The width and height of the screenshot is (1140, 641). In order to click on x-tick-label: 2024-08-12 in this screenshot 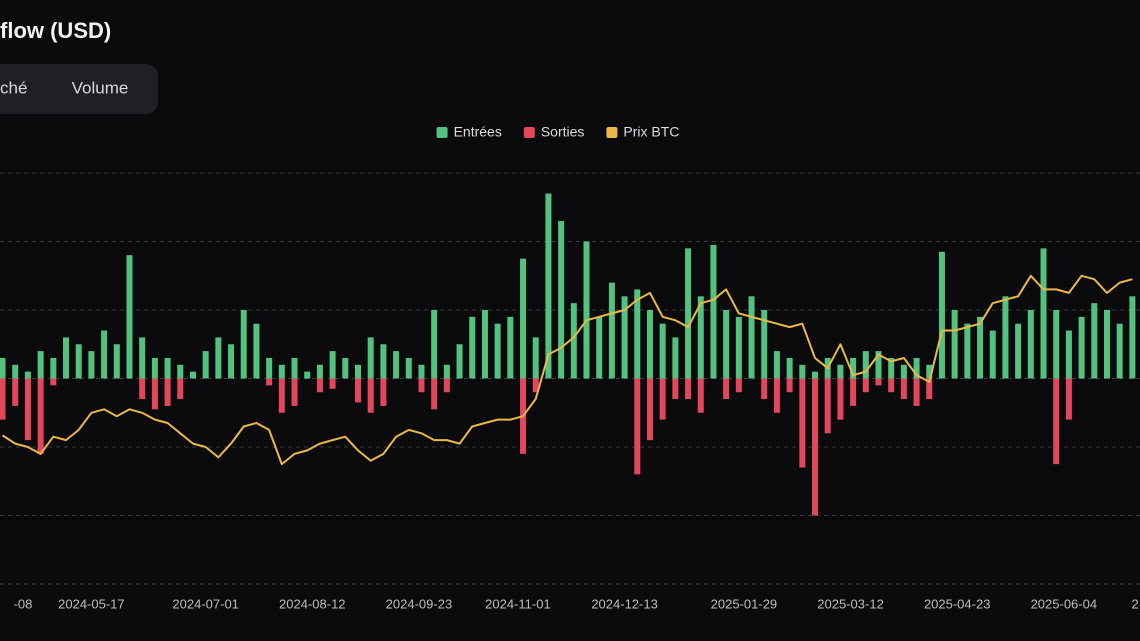, I will do `click(312, 603)`.